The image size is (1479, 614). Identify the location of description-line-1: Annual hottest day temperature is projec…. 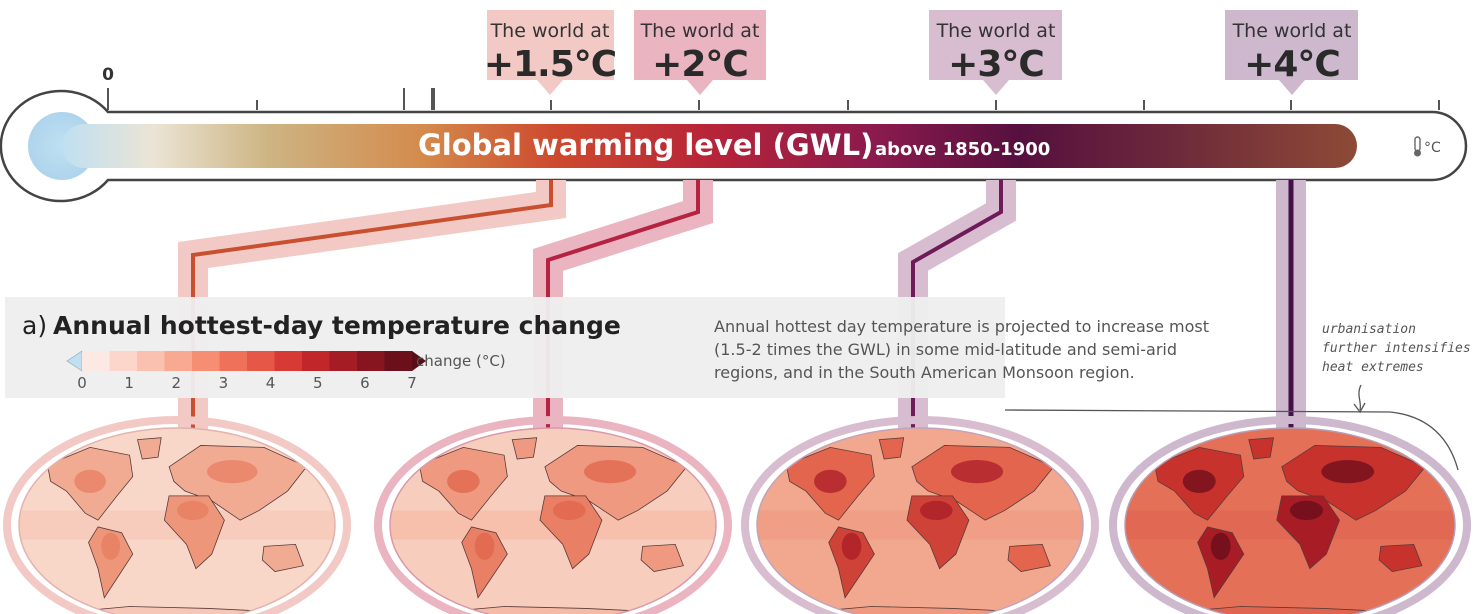
(961, 326).